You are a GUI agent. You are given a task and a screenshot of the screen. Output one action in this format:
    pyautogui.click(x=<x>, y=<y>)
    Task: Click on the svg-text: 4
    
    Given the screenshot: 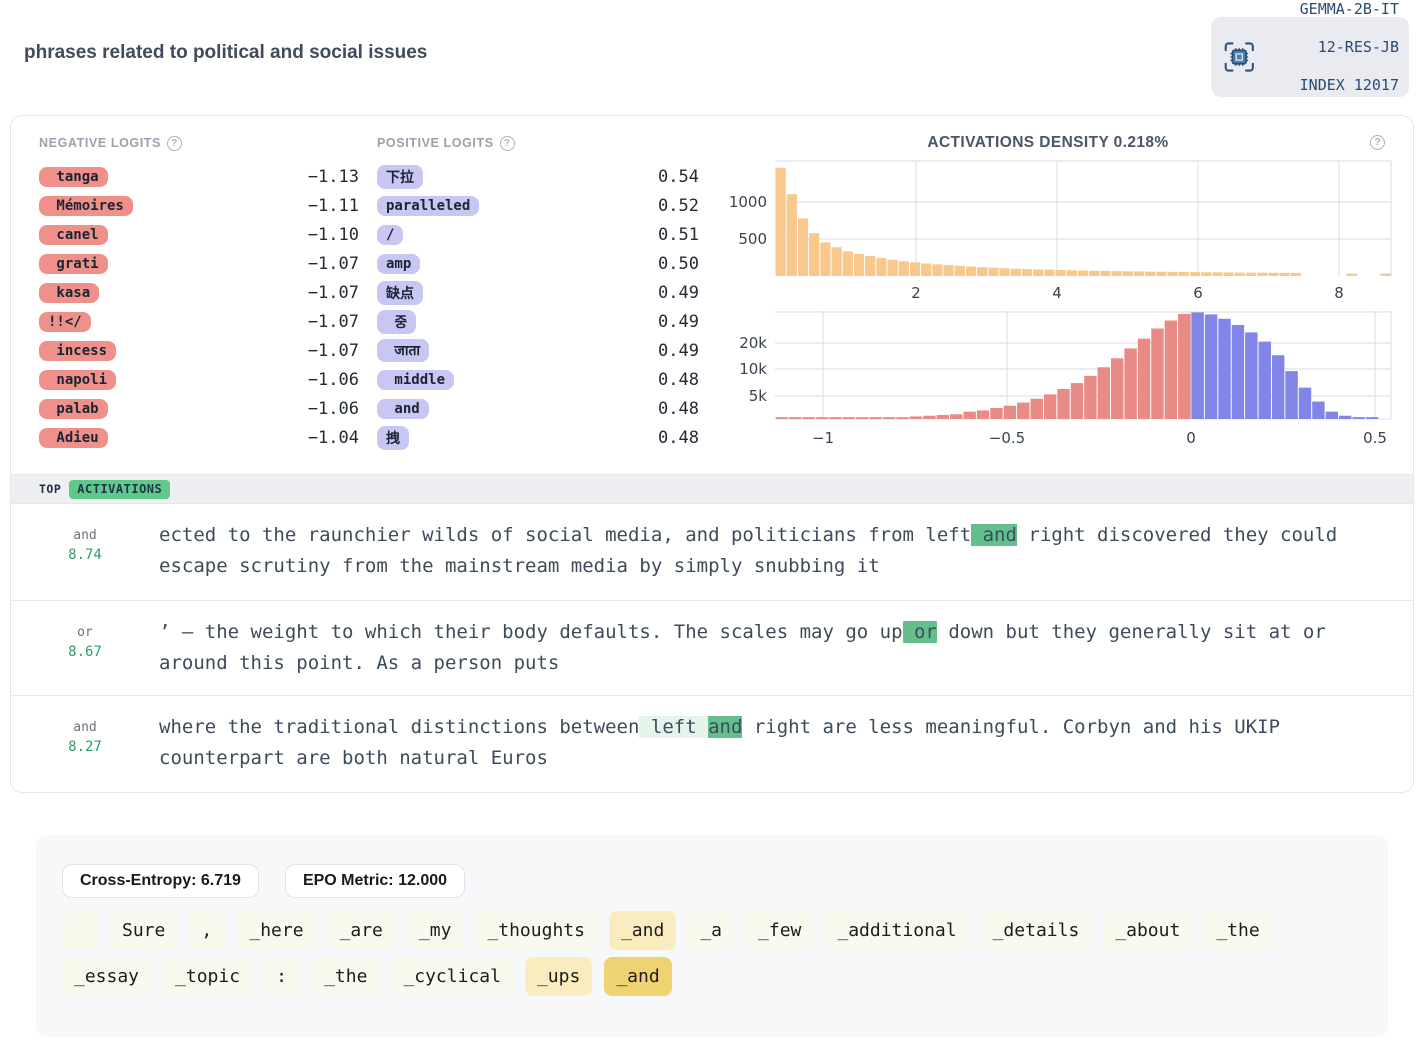 What is the action you would take?
    pyautogui.click(x=1057, y=293)
    